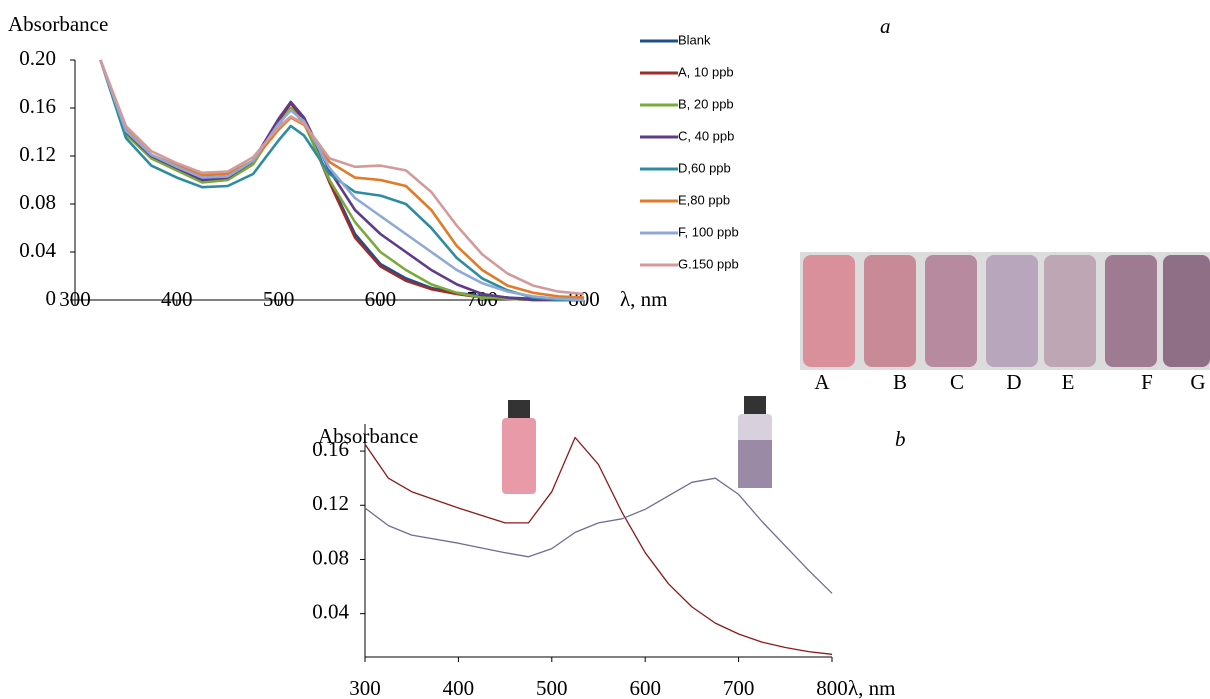 Image resolution: width=1210 pixels, height=699 pixels. I want to click on legend-label: C, 40 ppb, so click(706, 135).